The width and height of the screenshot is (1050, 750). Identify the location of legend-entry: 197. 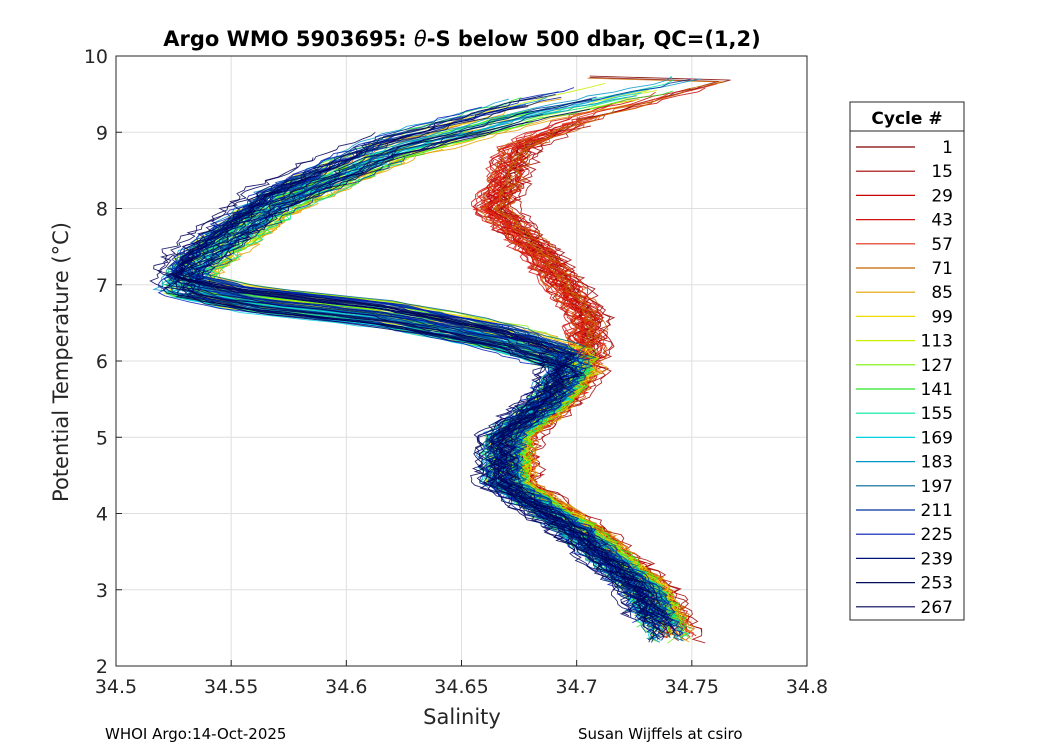
(904, 487).